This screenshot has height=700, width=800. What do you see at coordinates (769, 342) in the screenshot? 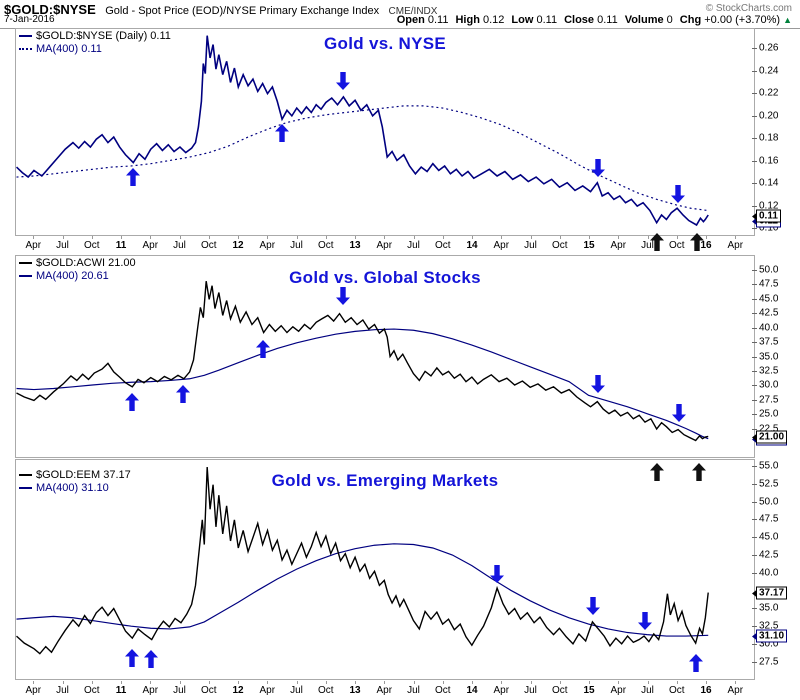
I see `y-tick-label: 37.5` at bounding box center [769, 342].